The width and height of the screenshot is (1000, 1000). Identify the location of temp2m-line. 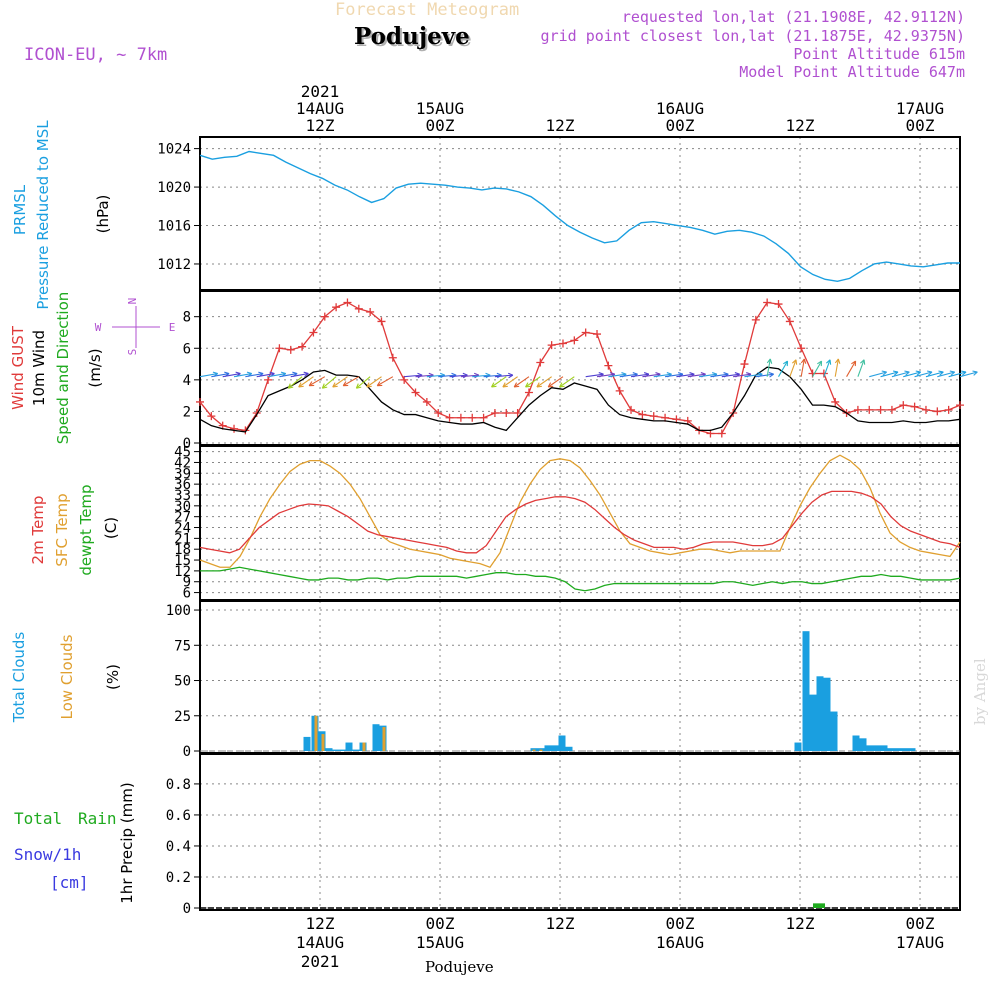
(580, 522).